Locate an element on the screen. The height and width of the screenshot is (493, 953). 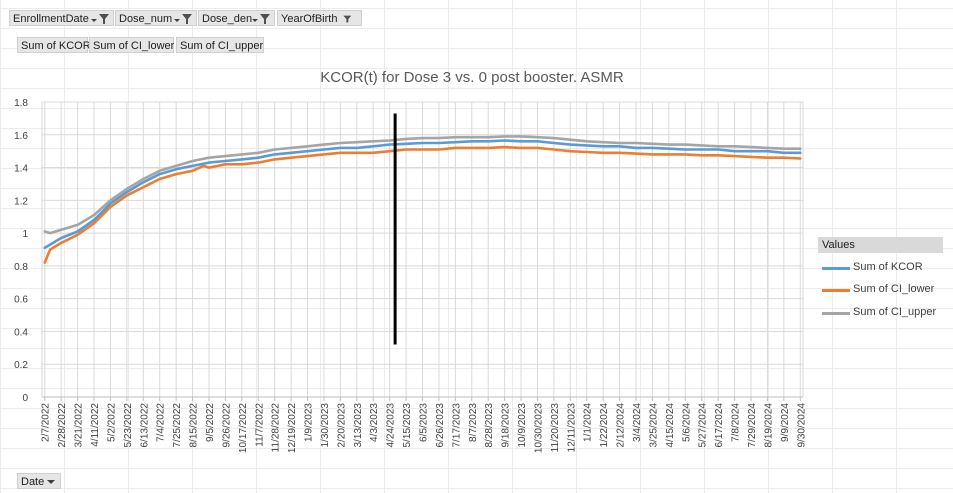
filter-enrollment-date: EnrollmentDate is located at coordinates (61, 18).